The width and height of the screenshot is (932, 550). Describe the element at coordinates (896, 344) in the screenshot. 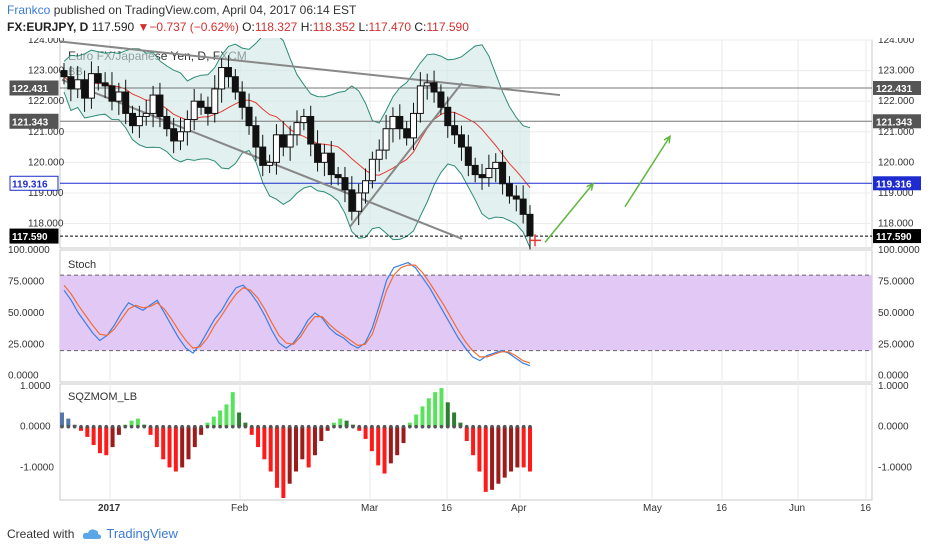

I see `stoch-axis-right-label: 25.0000` at that location.